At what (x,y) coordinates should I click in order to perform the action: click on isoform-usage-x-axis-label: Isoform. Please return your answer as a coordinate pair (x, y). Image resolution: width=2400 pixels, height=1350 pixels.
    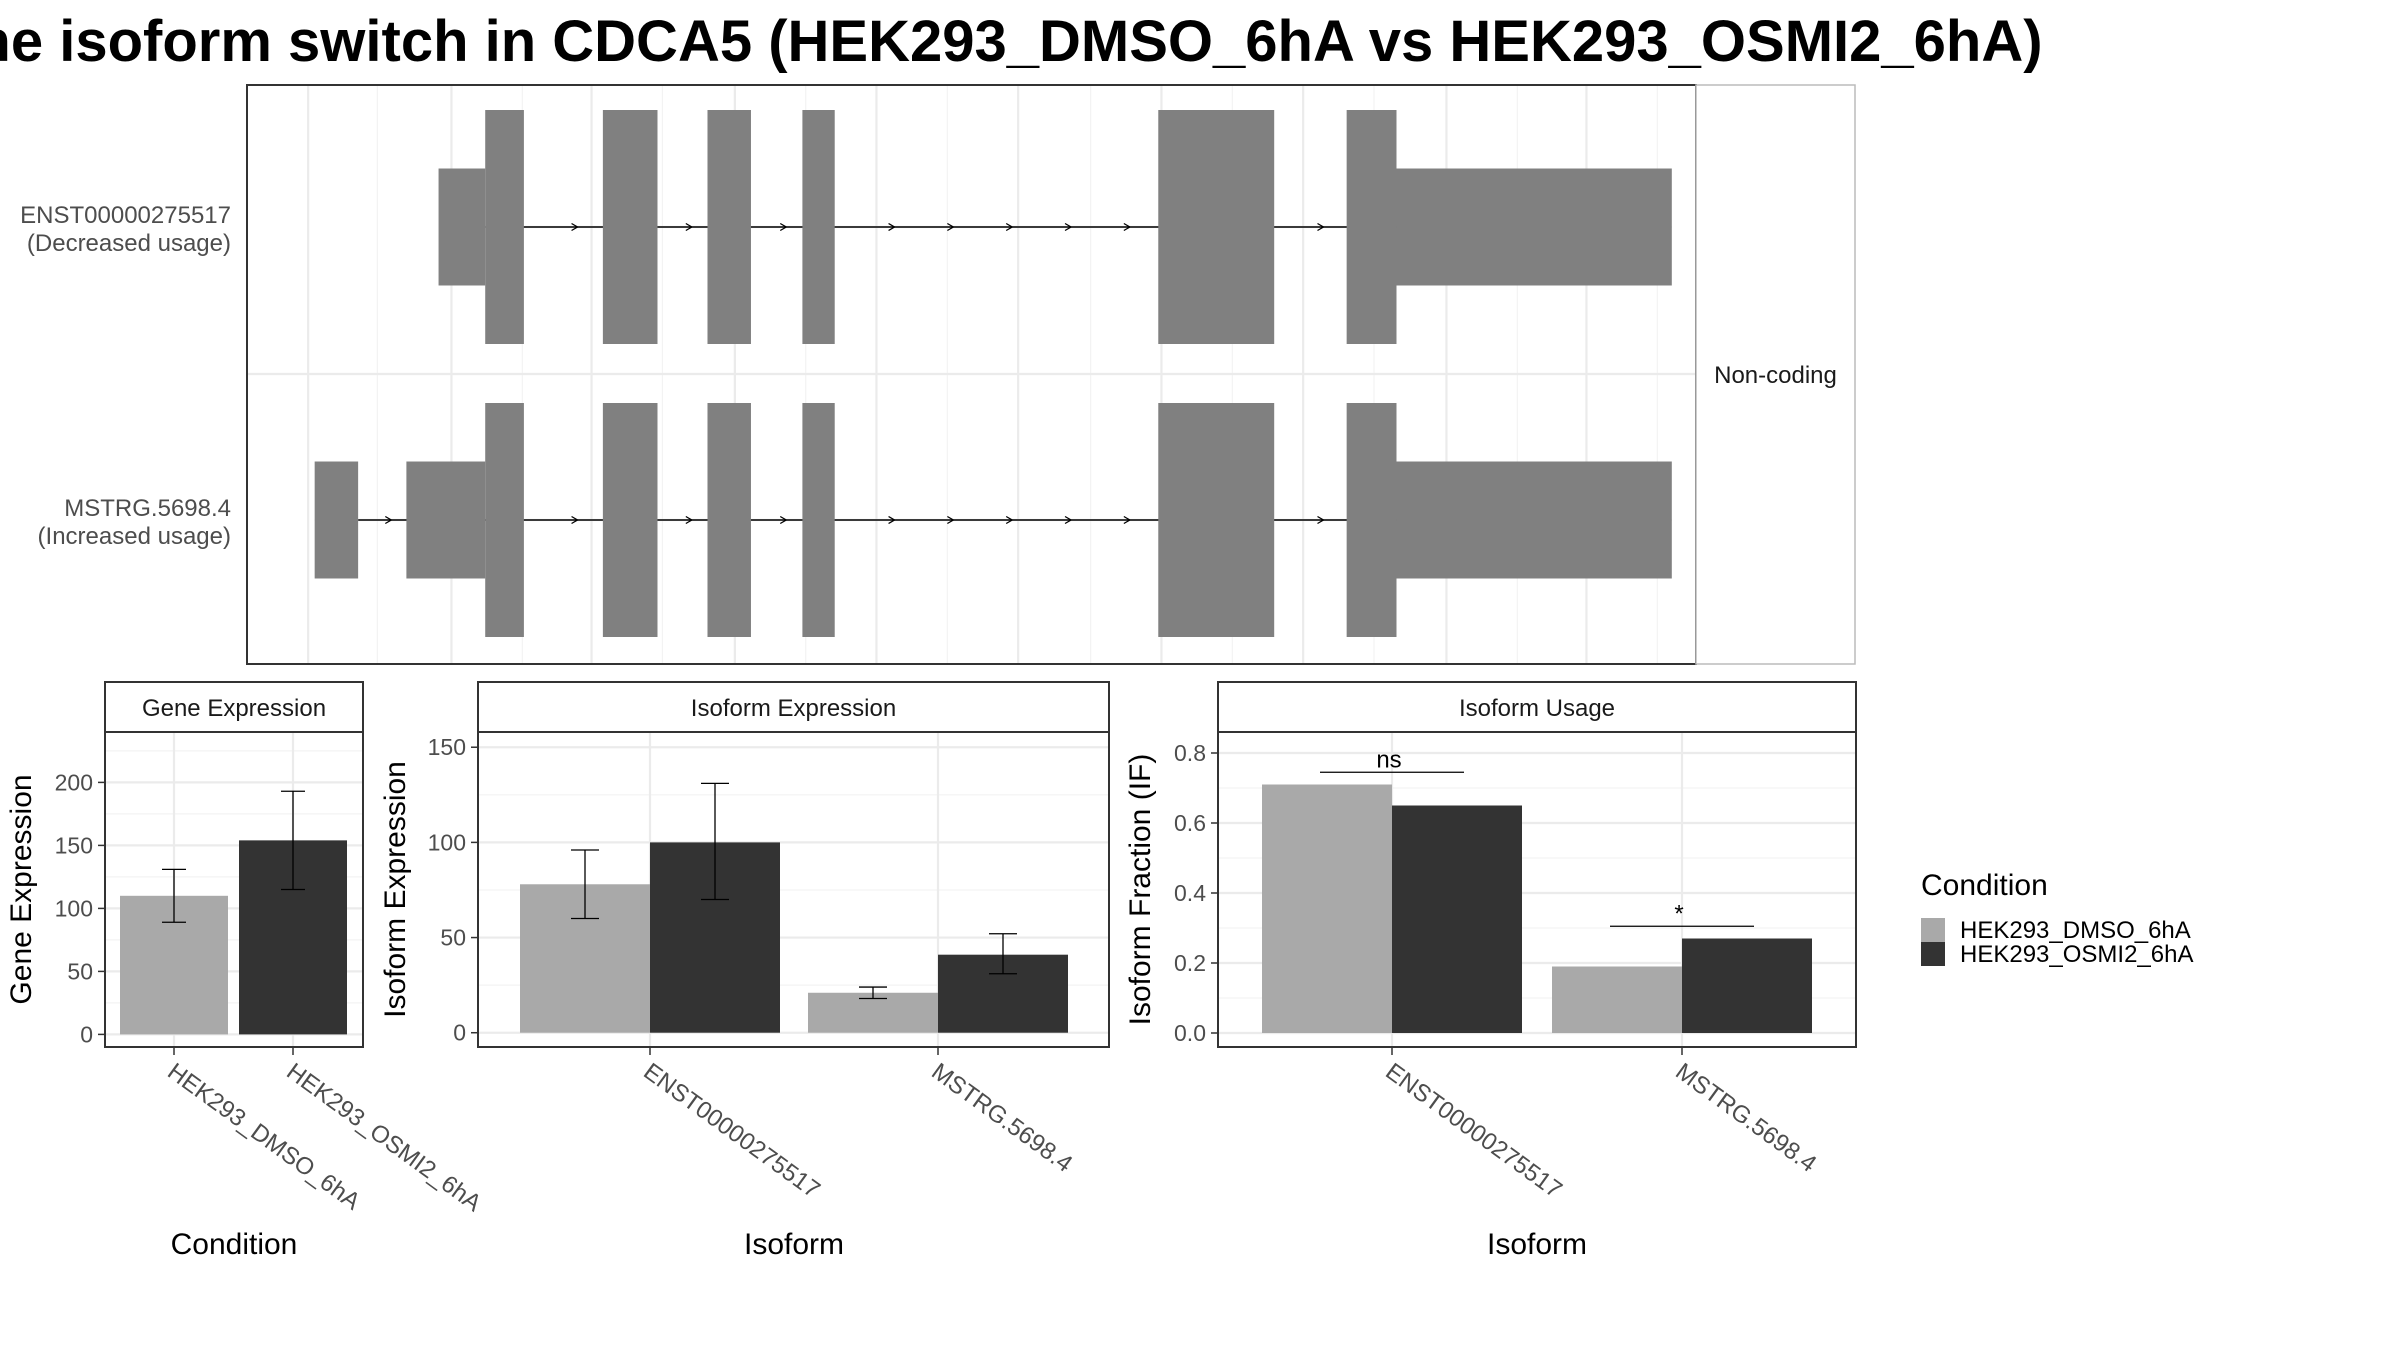
    Looking at the image, I should click on (1537, 1244).